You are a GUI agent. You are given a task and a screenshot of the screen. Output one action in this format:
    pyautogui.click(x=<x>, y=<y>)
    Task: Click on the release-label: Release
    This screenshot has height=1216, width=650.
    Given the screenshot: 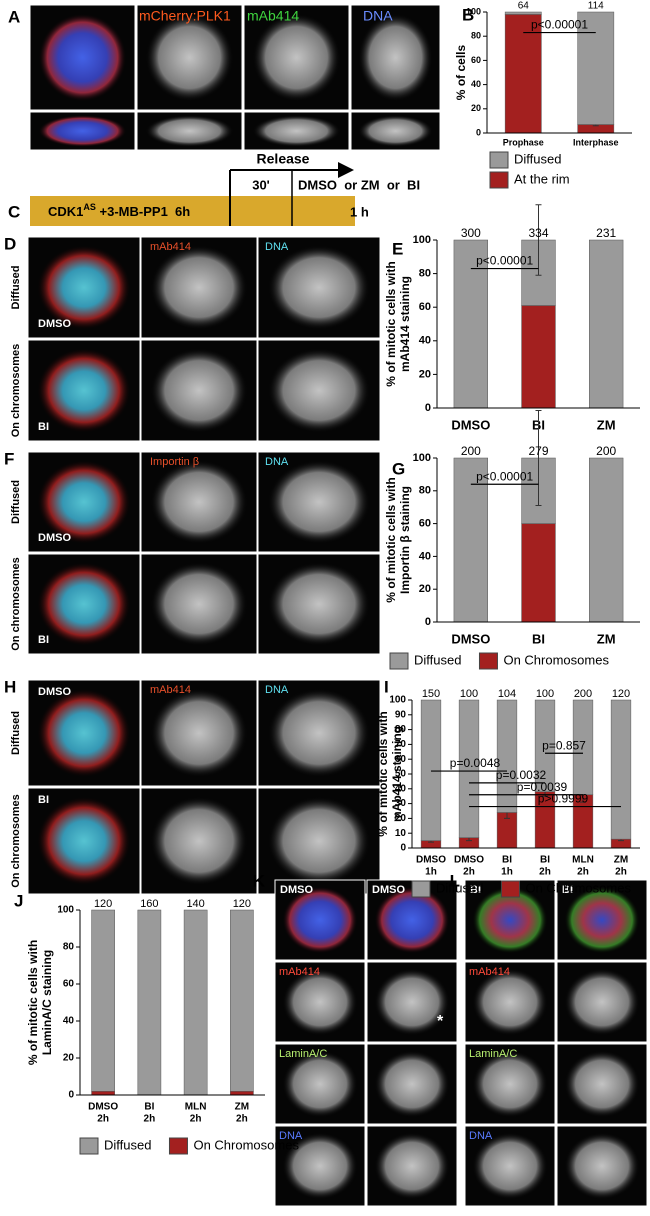 What is the action you would take?
    pyautogui.click(x=283, y=159)
    